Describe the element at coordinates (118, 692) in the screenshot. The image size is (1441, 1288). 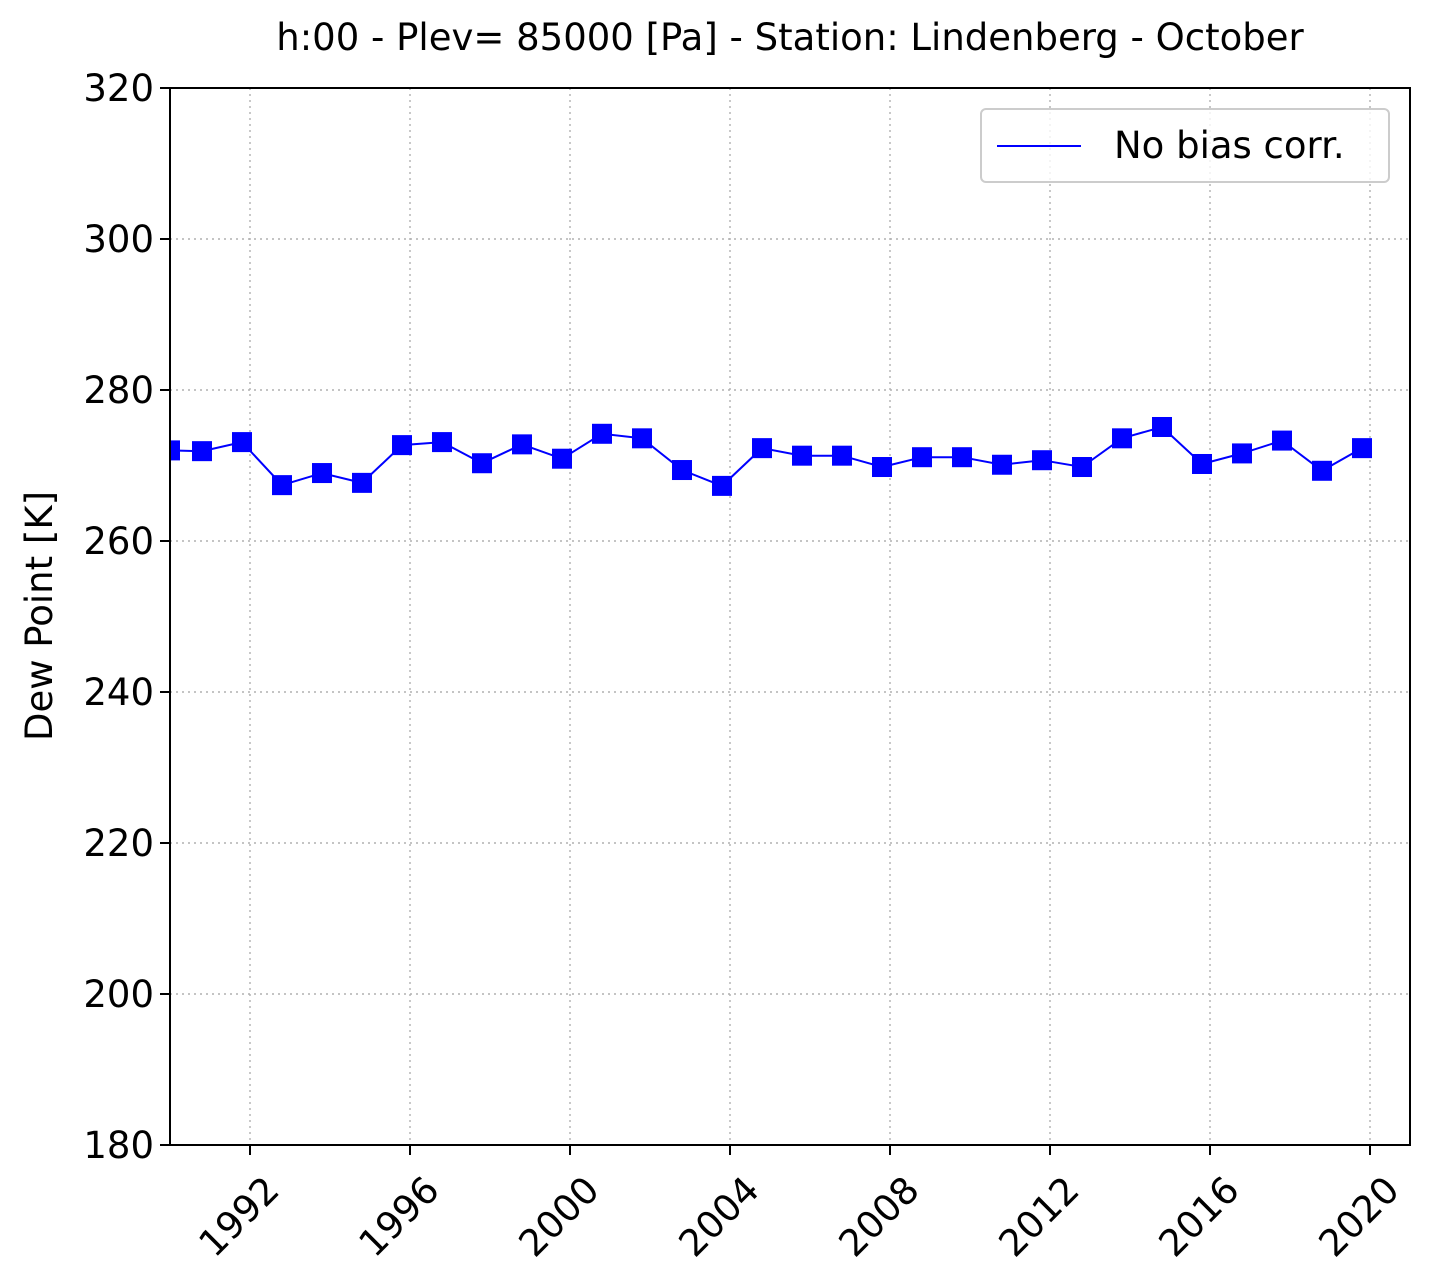
I see `y-tick-label: 240` at that location.